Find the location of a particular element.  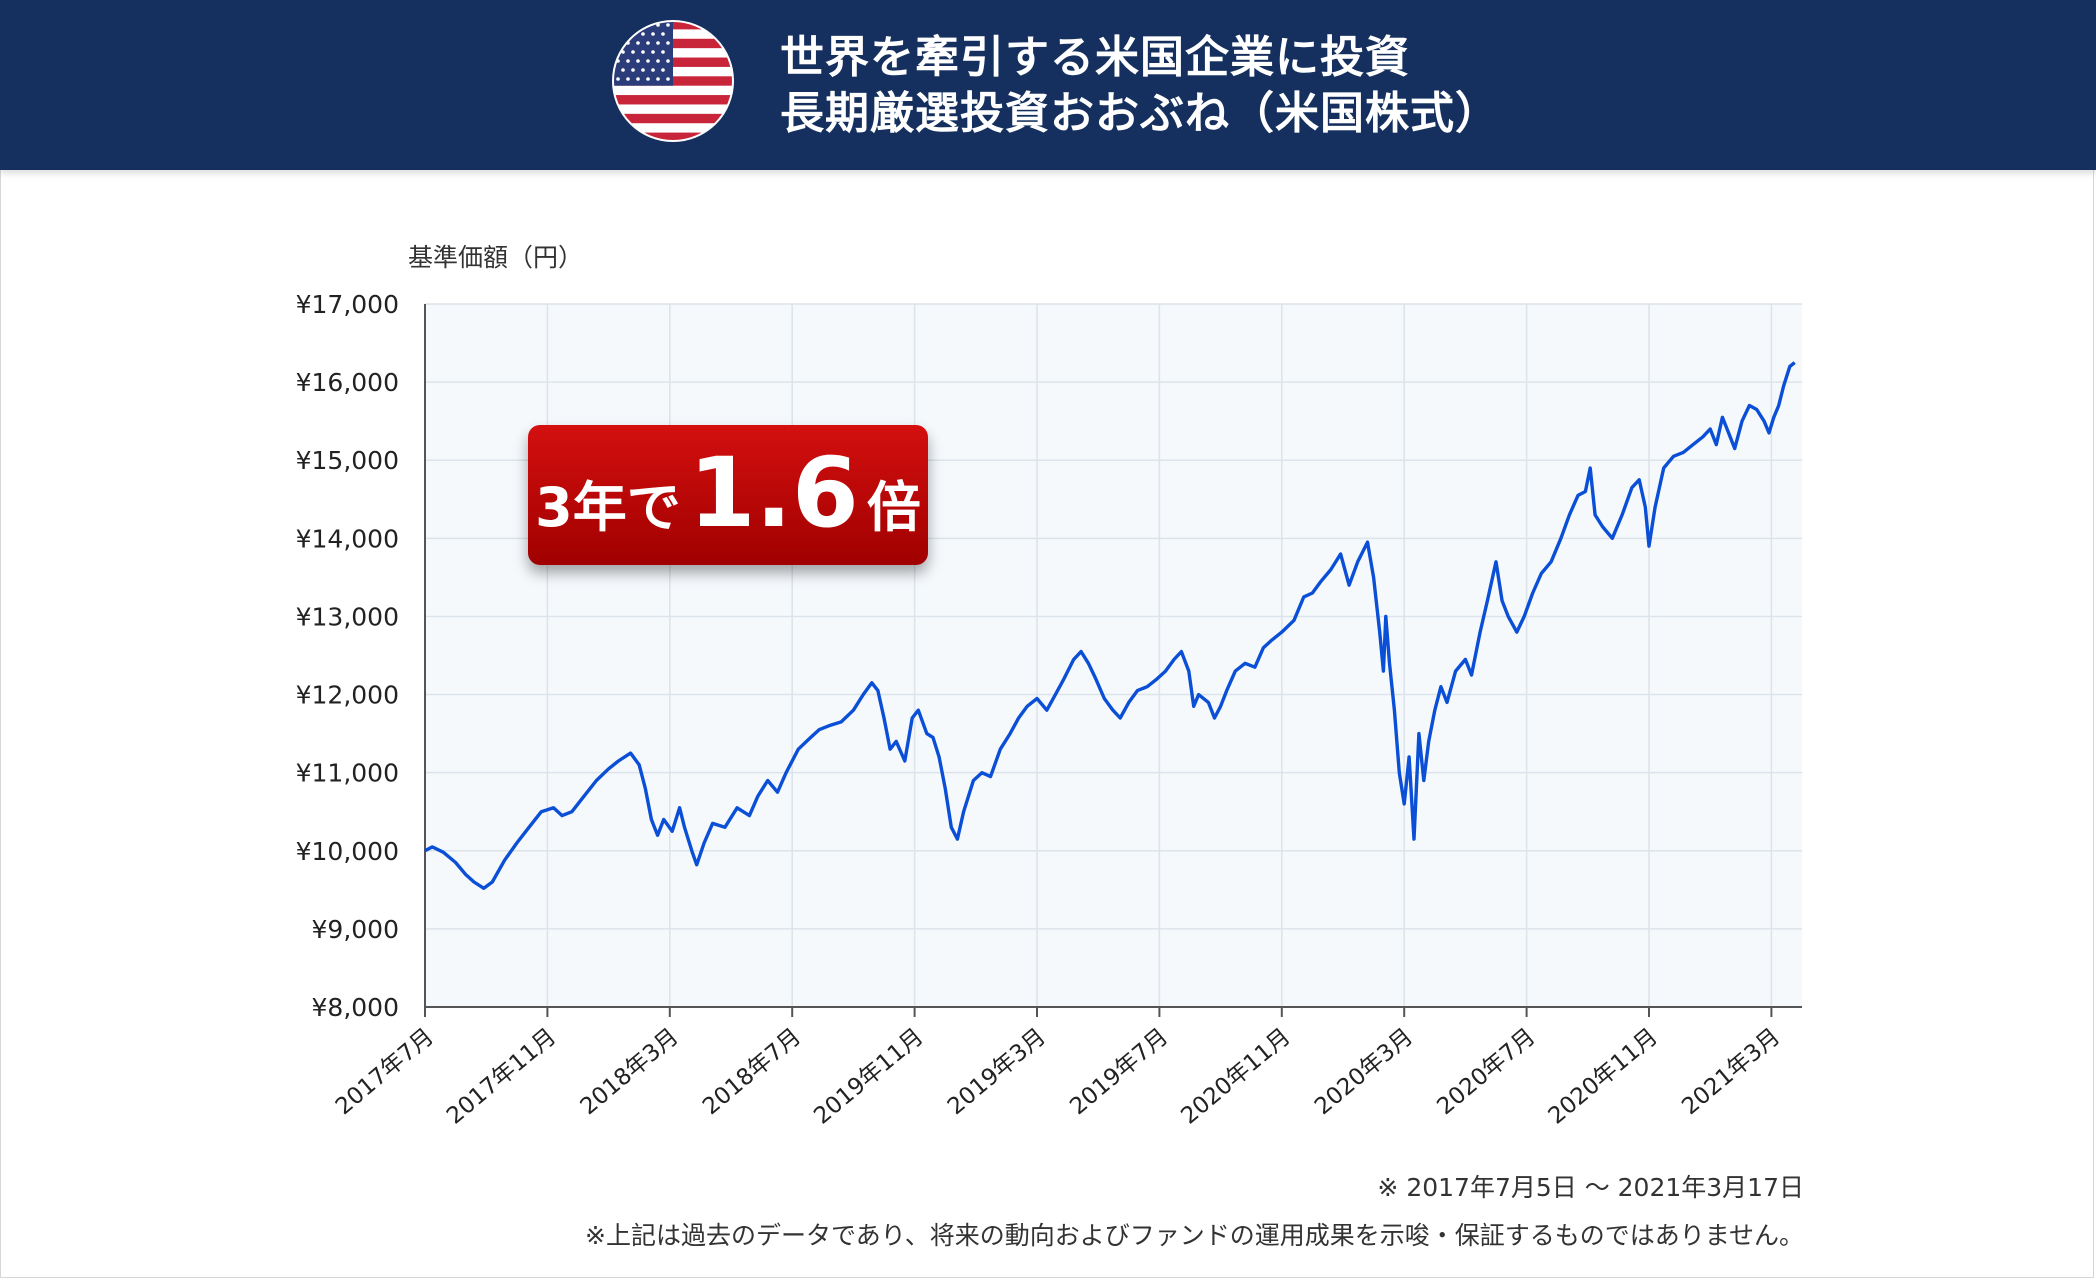

y-tick-label: ¥16,000 is located at coordinates (347, 382).